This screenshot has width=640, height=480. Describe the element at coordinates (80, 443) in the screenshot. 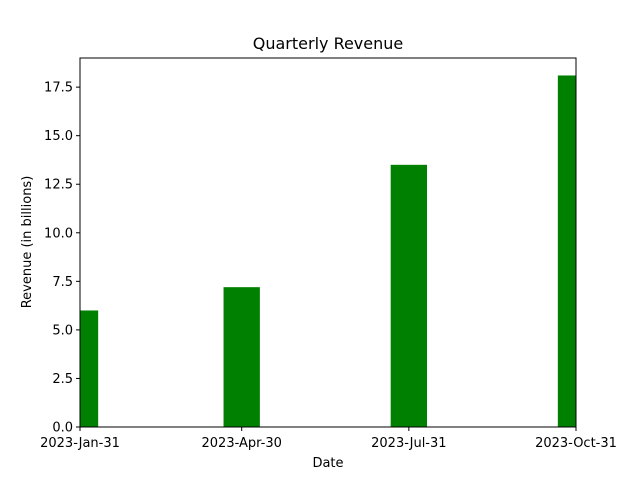

I see `x-tick-label: 2023-Jan-31` at that location.